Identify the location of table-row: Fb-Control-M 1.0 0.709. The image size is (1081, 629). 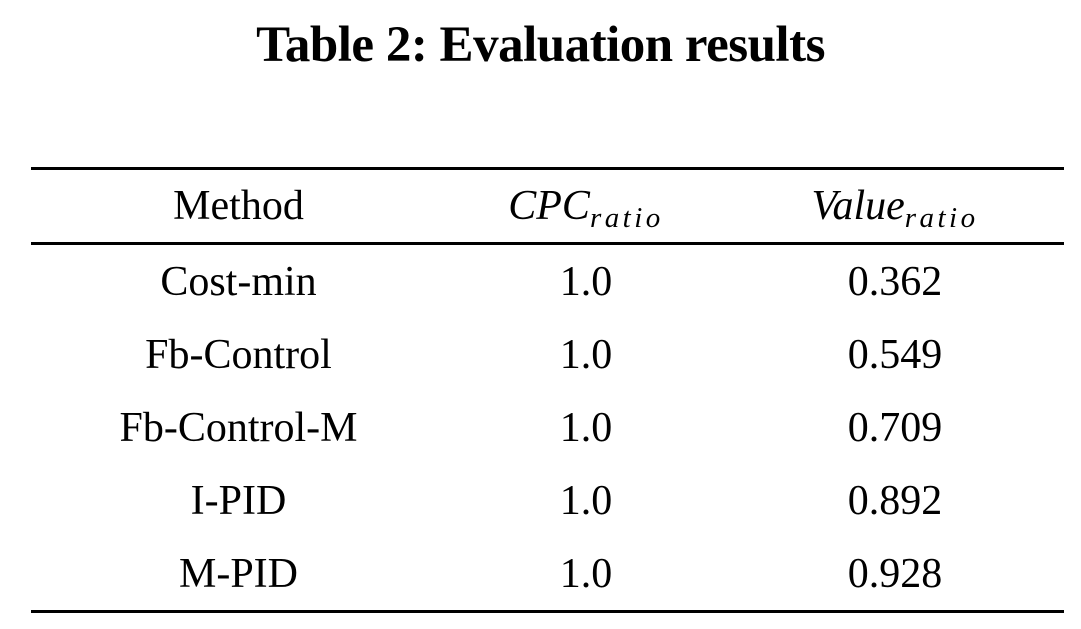
(547, 427).